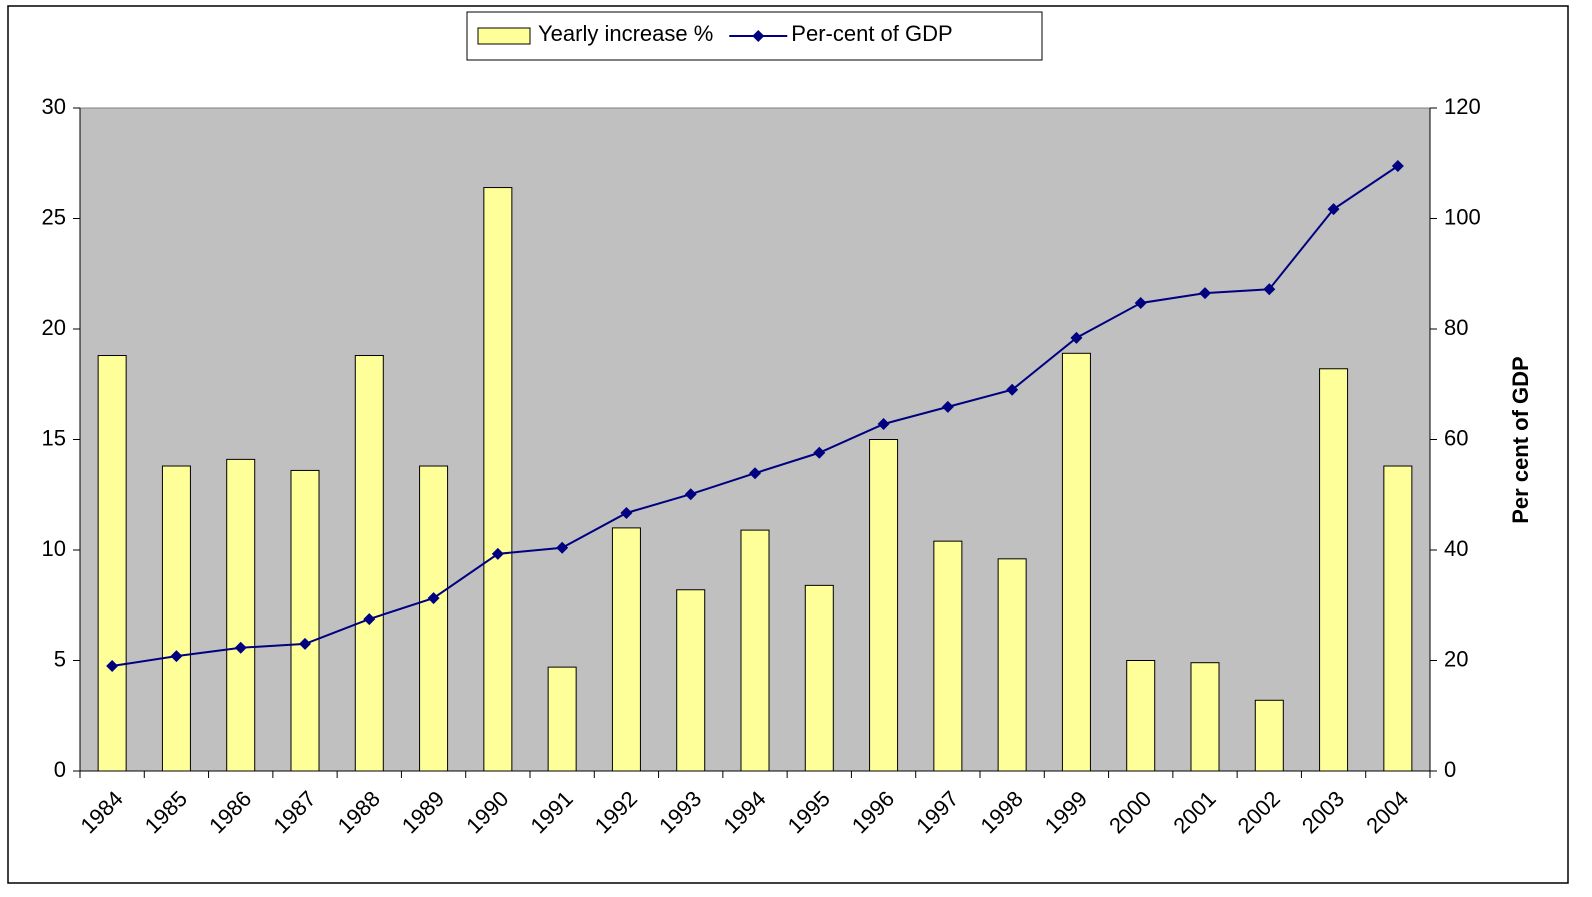  I want to click on y2-tick-label: 40, so click(1456, 548).